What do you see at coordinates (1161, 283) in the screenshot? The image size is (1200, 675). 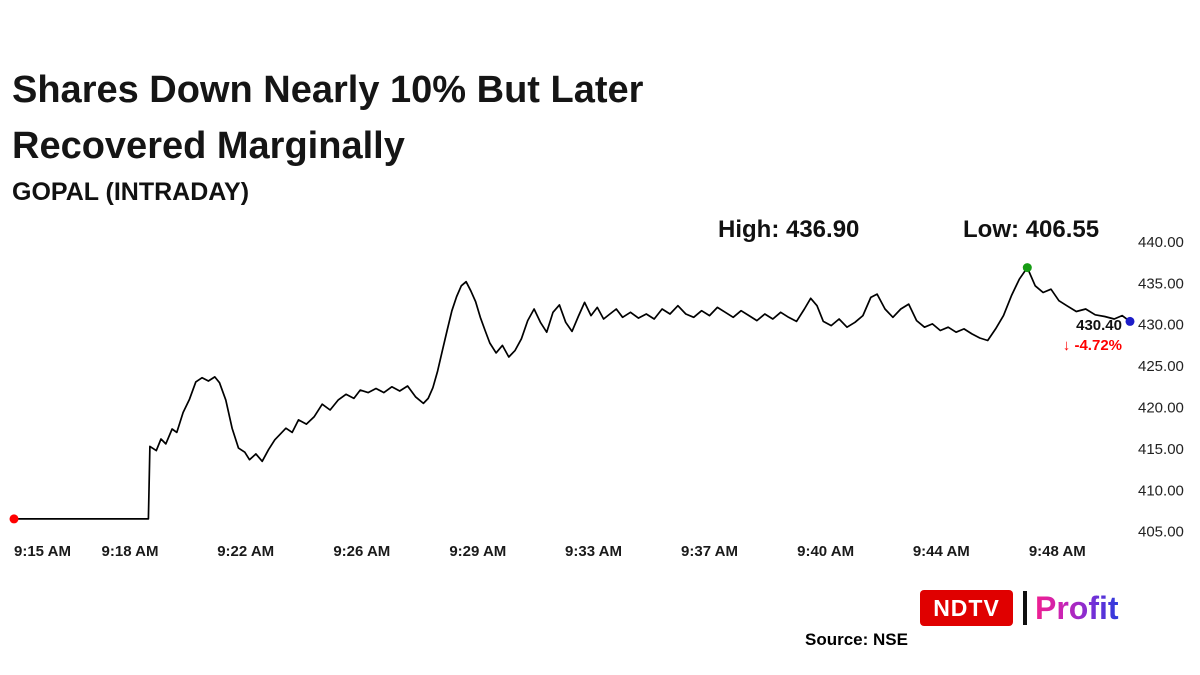 I see `y-axis-label: 435.00` at bounding box center [1161, 283].